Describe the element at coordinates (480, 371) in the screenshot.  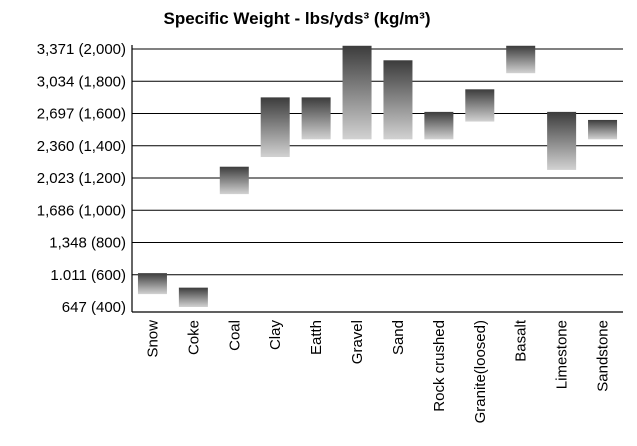
I see `x-tick-label: Granite(loosed)` at that location.